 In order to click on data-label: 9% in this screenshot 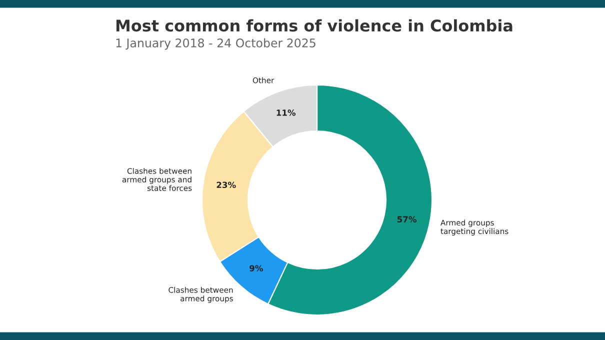, I will do `click(256, 268)`.